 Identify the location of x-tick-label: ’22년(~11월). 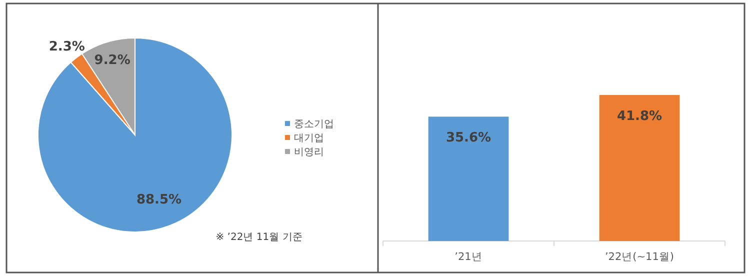
(639, 257).